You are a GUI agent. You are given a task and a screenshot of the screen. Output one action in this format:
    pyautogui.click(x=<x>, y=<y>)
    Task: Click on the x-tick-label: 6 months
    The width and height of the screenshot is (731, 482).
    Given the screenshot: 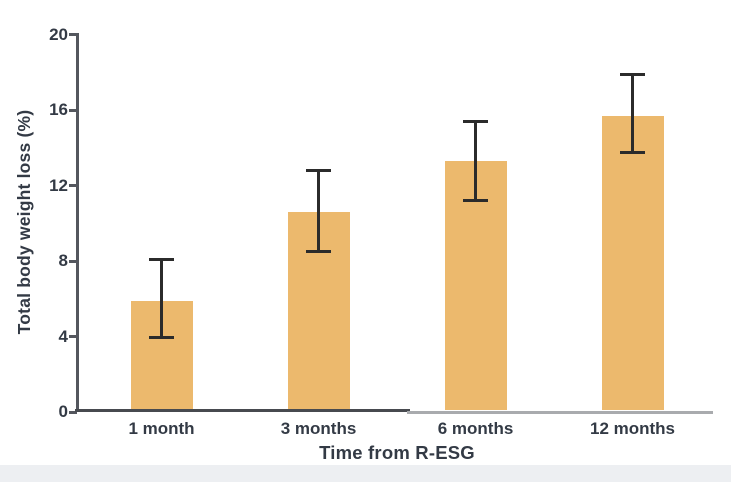 What is the action you would take?
    pyautogui.click(x=475, y=428)
    